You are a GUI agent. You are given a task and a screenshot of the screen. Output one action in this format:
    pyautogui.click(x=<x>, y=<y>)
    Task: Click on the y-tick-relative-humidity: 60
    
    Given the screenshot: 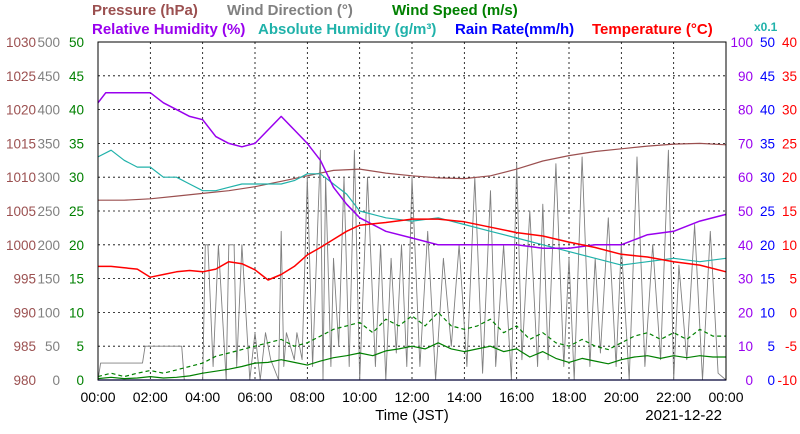 What is the action you would take?
    pyautogui.click(x=745, y=177)
    